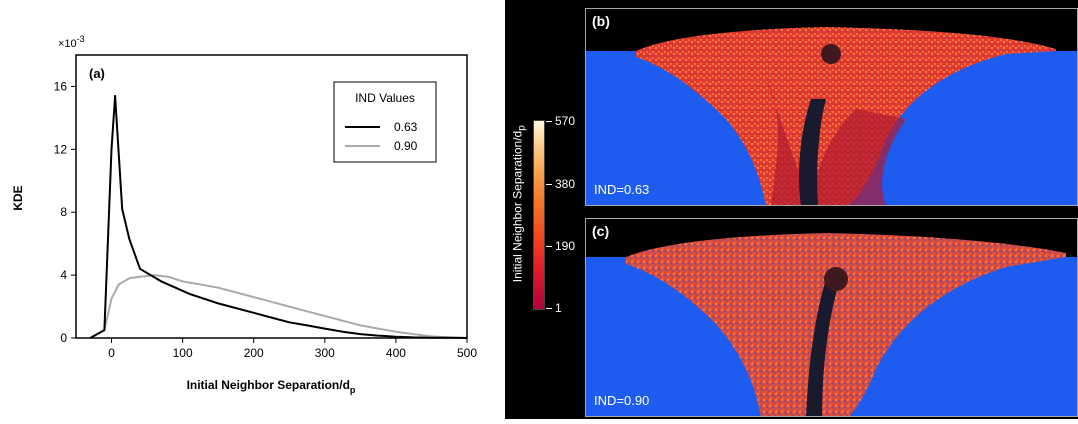  I want to click on y-tick-label: 8, so click(63, 212).